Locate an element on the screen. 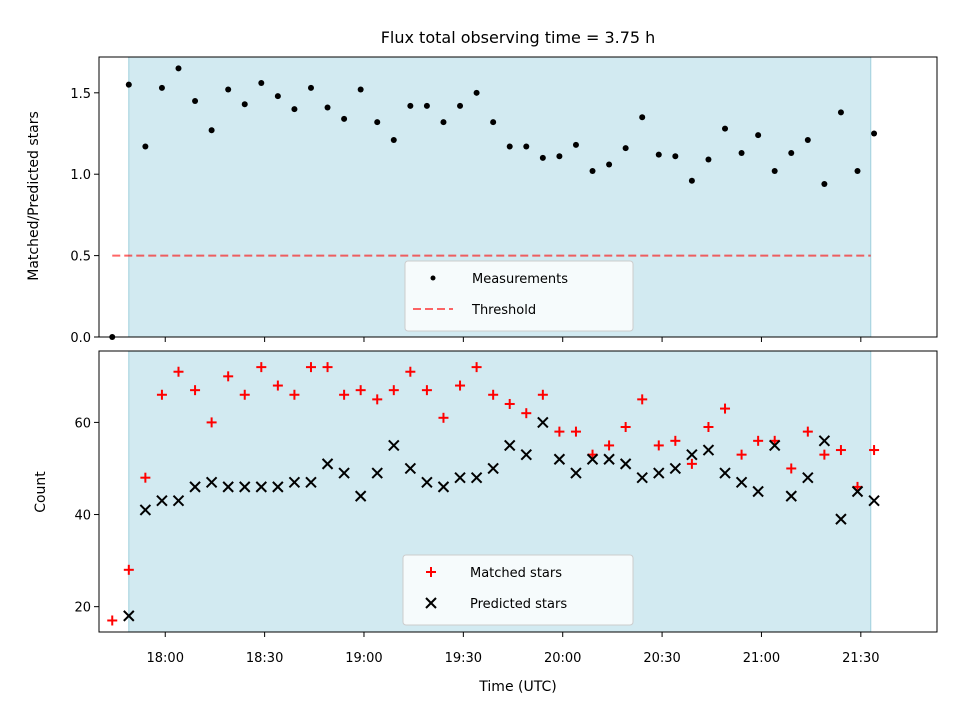 The width and height of the screenshot is (960, 720). y-tick-label: 0.0 is located at coordinates (80, 338).